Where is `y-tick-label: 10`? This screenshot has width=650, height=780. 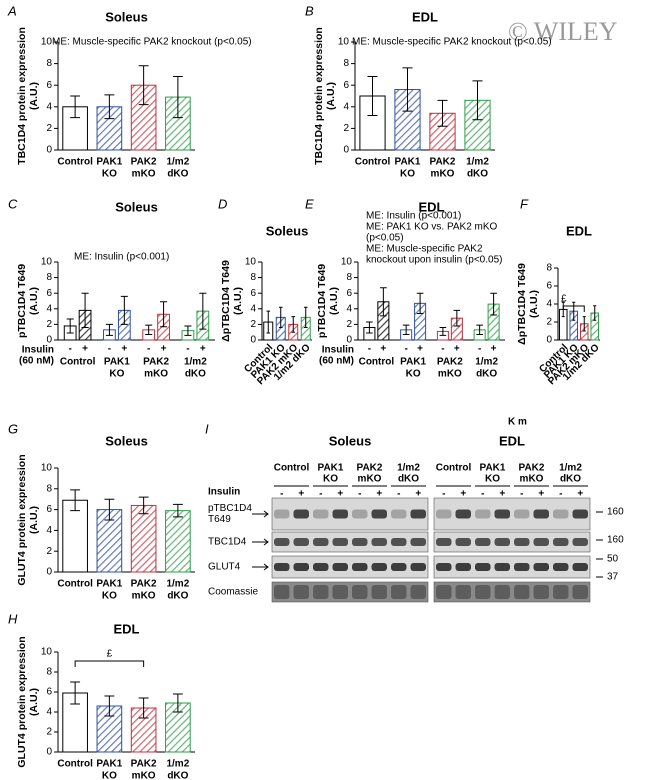
y-tick-label: 10 is located at coordinates (347, 262).